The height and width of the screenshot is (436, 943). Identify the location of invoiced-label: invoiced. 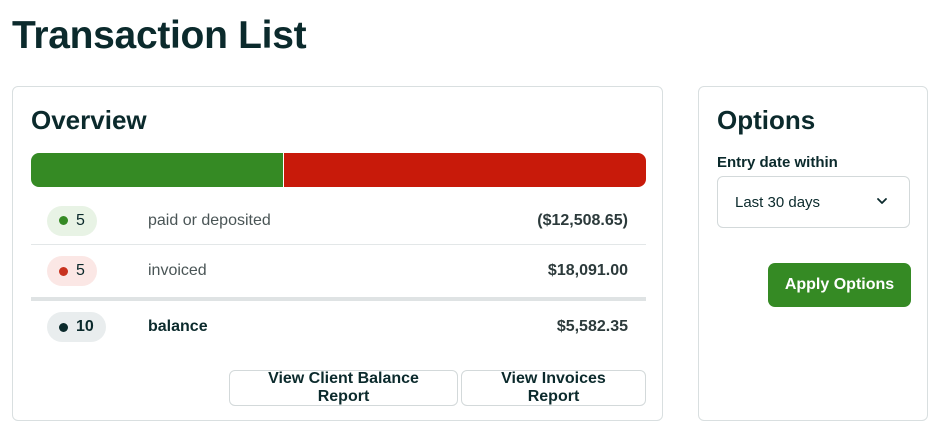
(177, 270).